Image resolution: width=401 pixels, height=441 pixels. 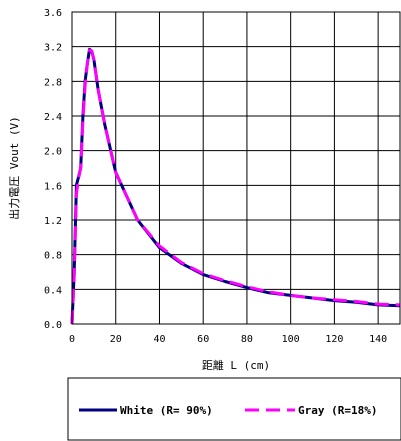 I want to click on y-tick-labels: 0.0 0.4 0.8 1.2 1.6 2.0 2.4 2.8 3.2 3.6, so click(x=53, y=169).